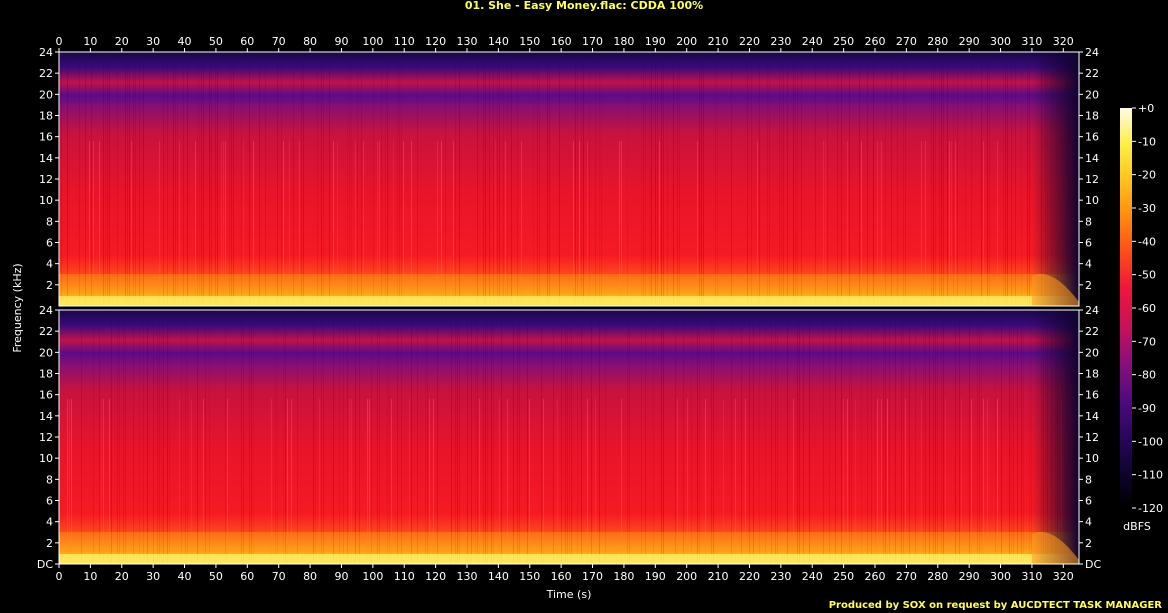 The image size is (1168, 613). Describe the element at coordinates (46, 374) in the screenshot. I see `y-tick-label-left: 18` at that location.